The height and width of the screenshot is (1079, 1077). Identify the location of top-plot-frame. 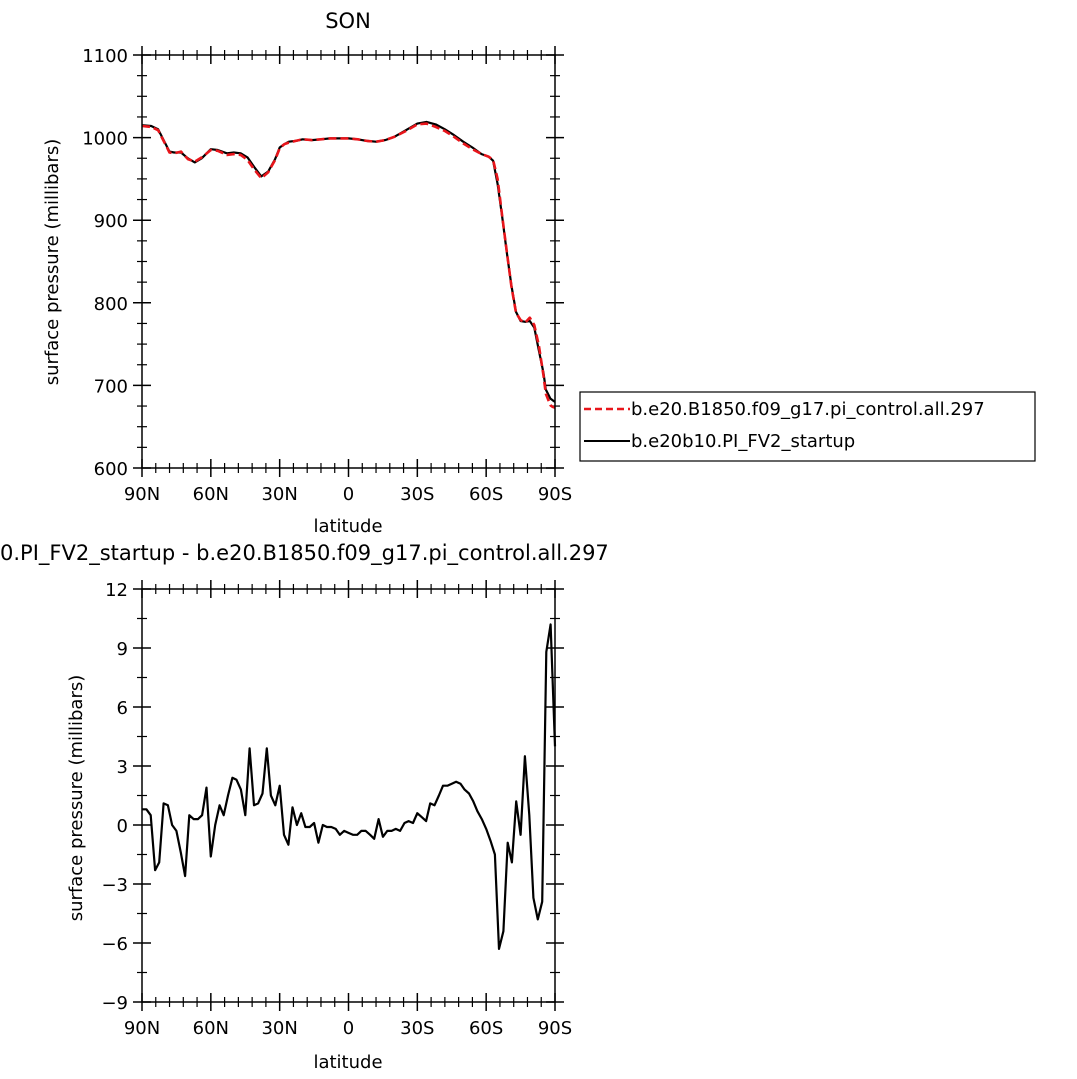
(348, 261).